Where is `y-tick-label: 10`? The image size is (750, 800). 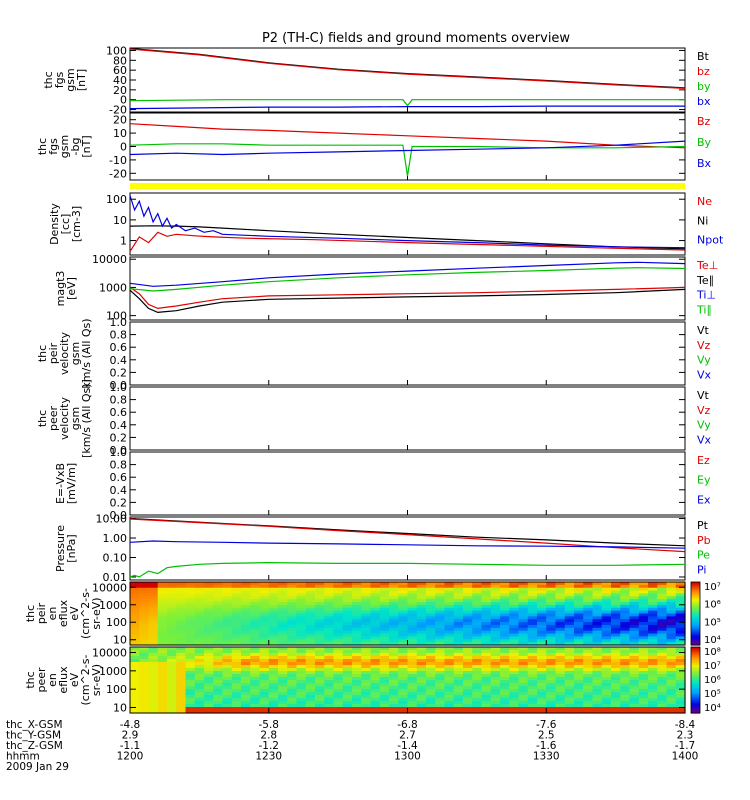
y-tick-label: 10 is located at coordinates (120, 133).